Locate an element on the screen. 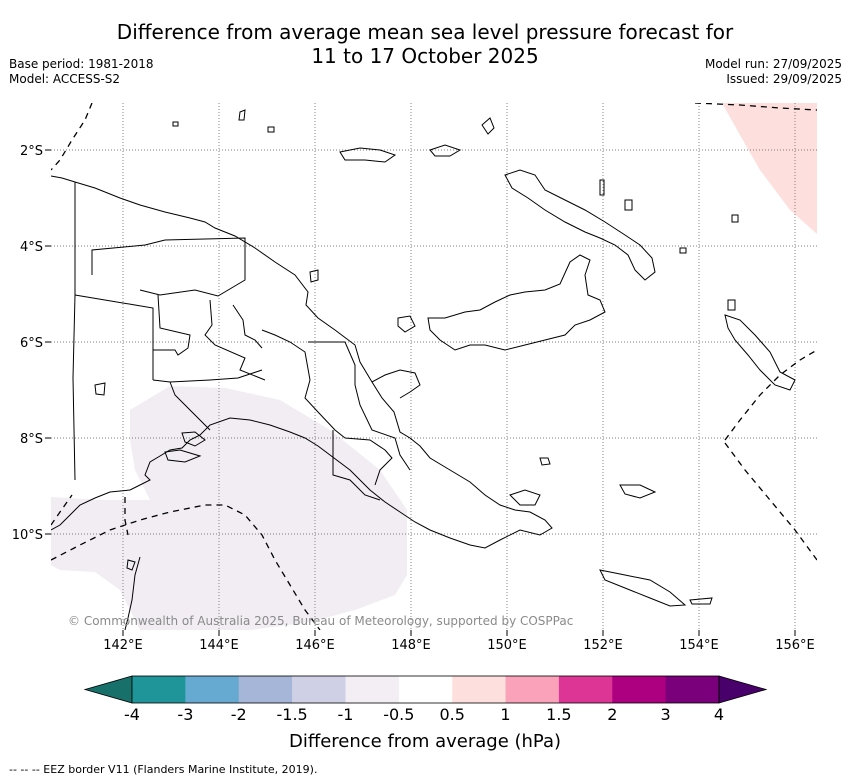  lon-label: 142°E is located at coordinates (123, 645).